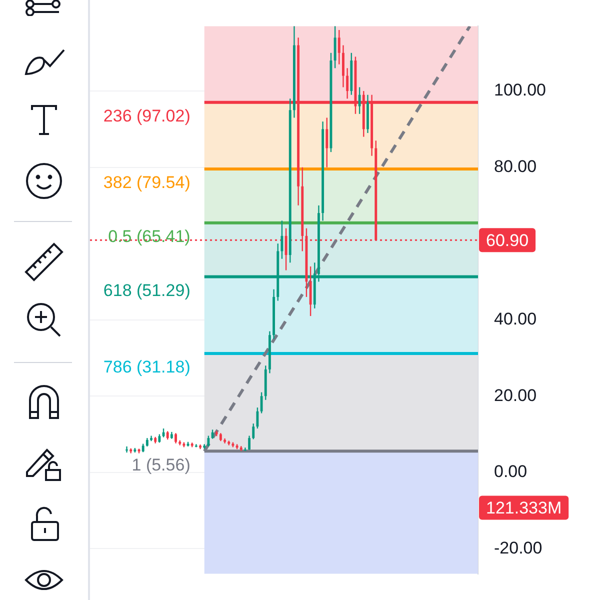  I want to click on ref-line-label: 786 (31.18), so click(146, 367).